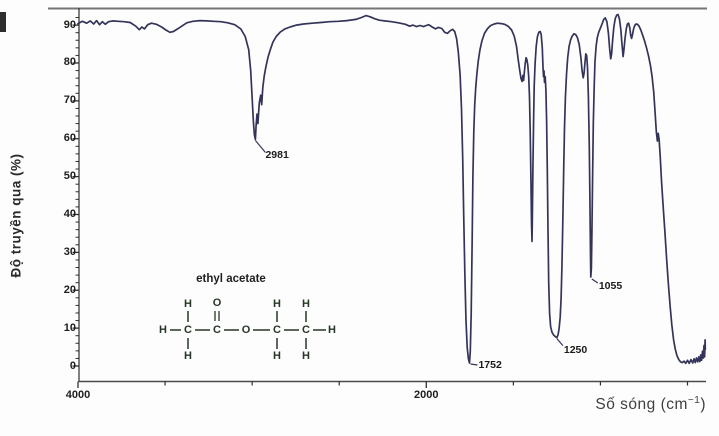 The image size is (719, 436). Describe the element at coordinates (69, 213) in the screenshot. I see `y-tick-label: 40` at that location.